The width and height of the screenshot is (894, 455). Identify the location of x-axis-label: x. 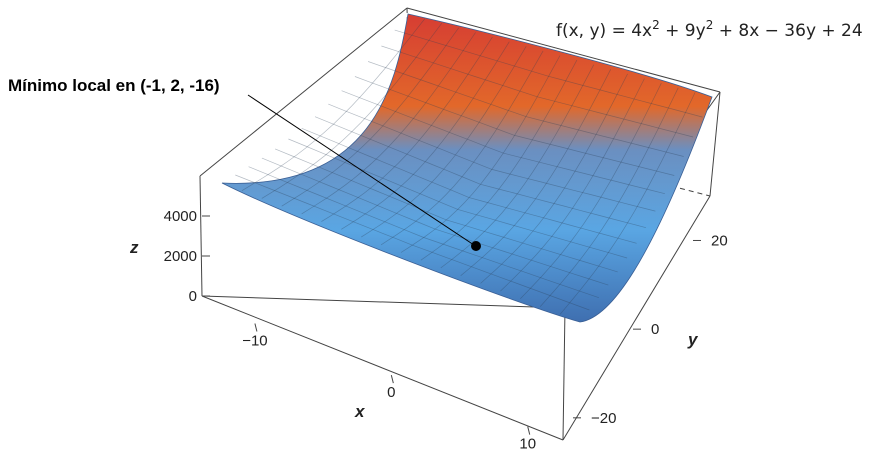
(360, 411).